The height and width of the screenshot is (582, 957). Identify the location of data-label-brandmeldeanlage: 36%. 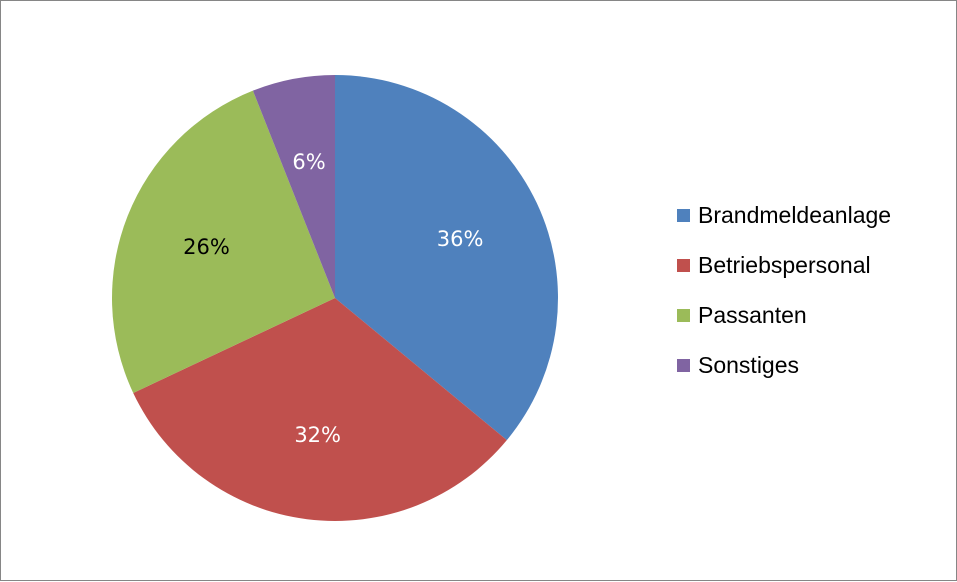
(460, 239).